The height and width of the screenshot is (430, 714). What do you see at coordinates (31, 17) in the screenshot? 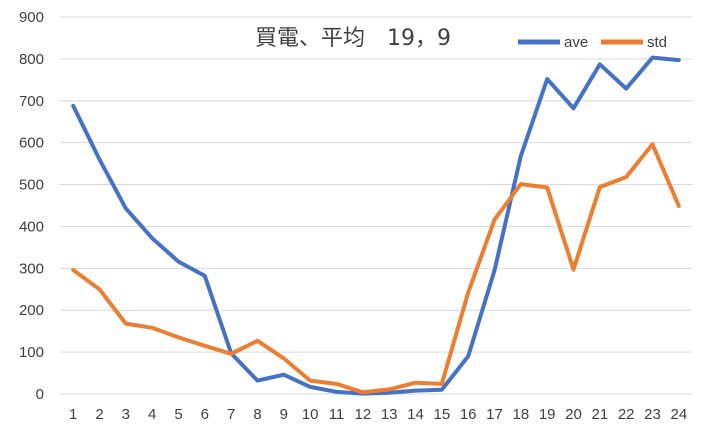
I see `y-tick-label: 900` at bounding box center [31, 17].